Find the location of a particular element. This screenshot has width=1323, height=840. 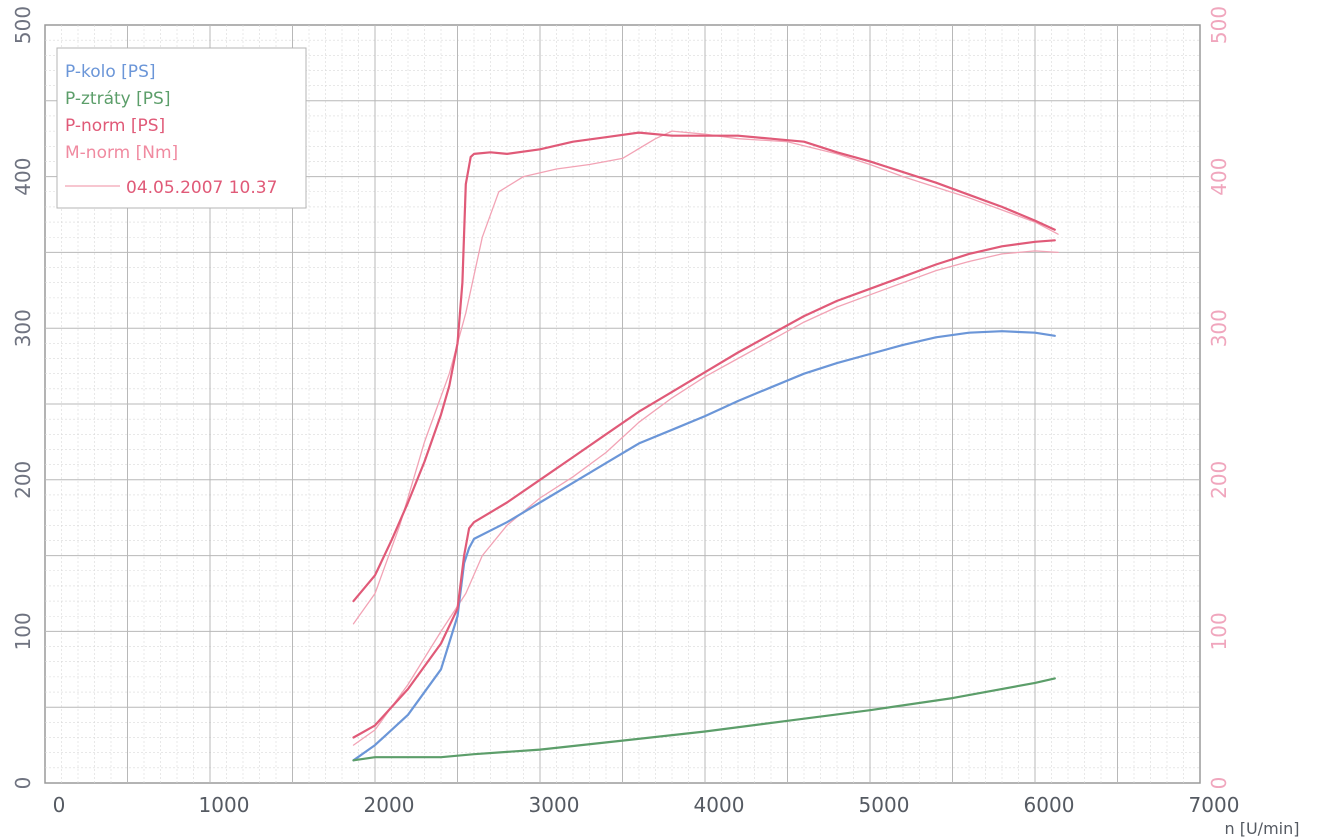

y-tick-right-label: 200 is located at coordinates (1219, 480).